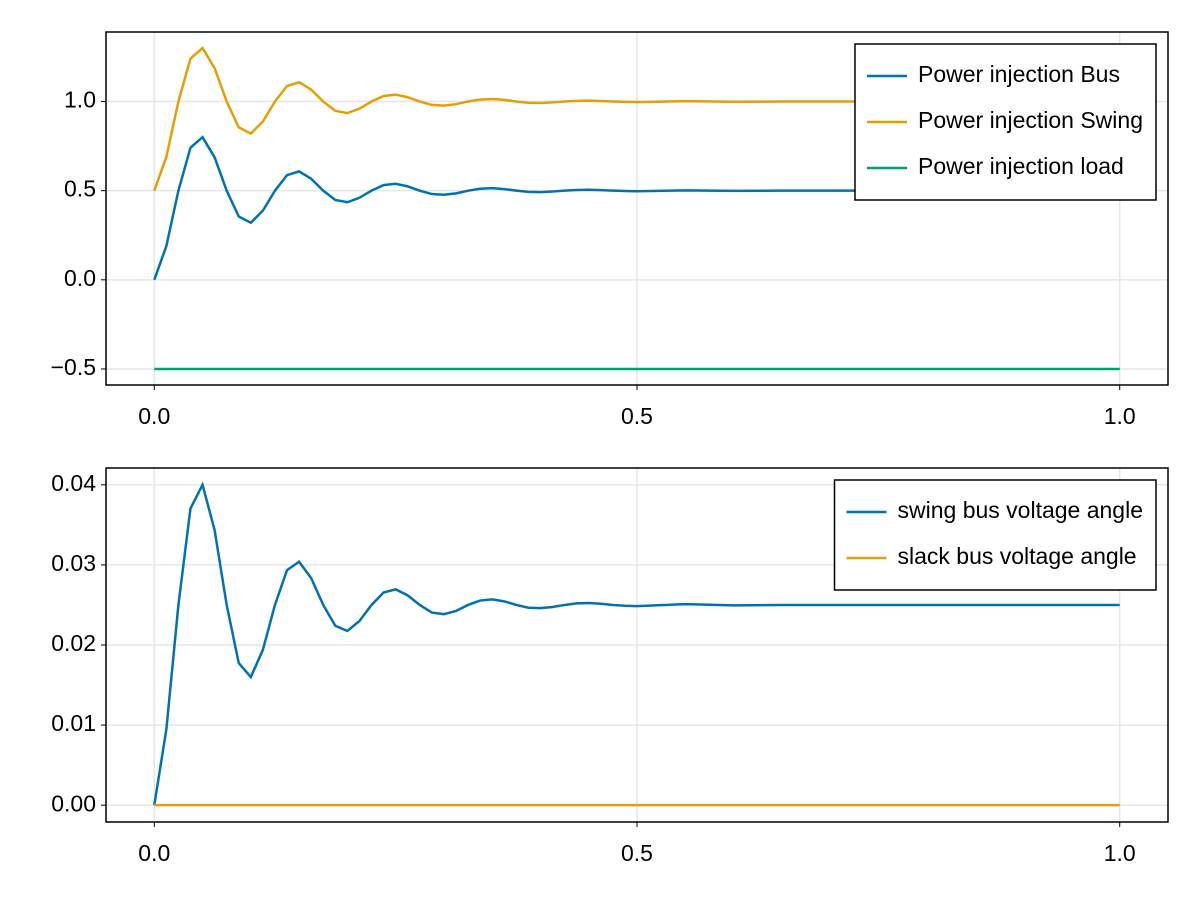 The image size is (1200, 900). I want to click on y-tick-label: −0.5, so click(73, 367).